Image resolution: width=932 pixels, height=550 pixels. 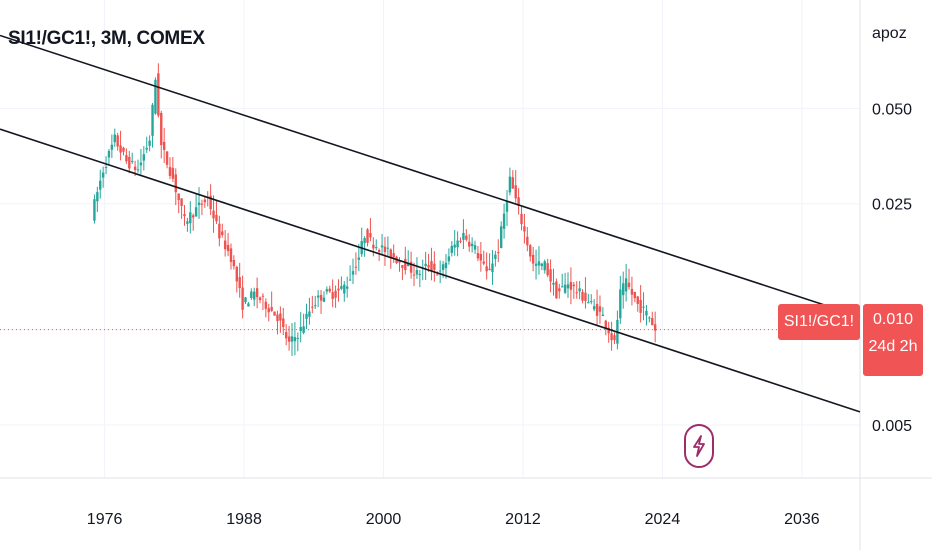 What do you see at coordinates (893, 340) in the screenshot?
I see `last-price-badge: 0.010 24d 2h` at bounding box center [893, 340].